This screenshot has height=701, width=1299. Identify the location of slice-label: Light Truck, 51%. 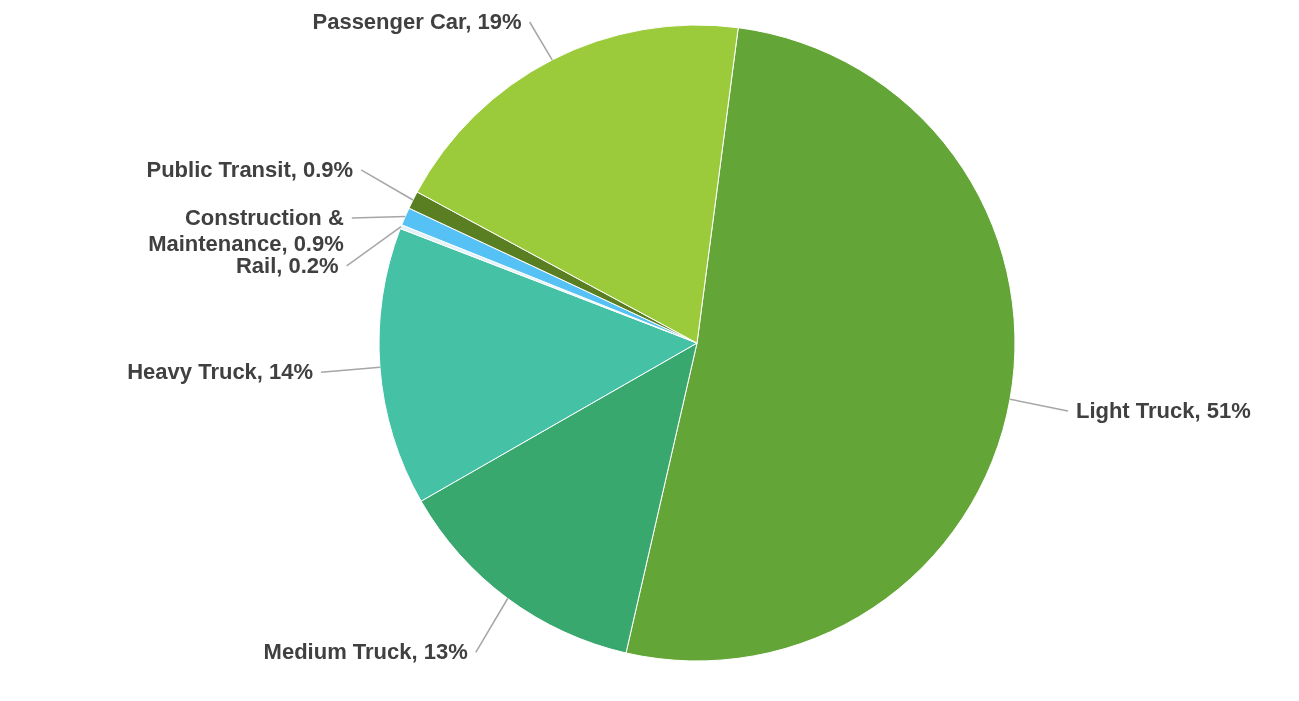
(1163, 411).